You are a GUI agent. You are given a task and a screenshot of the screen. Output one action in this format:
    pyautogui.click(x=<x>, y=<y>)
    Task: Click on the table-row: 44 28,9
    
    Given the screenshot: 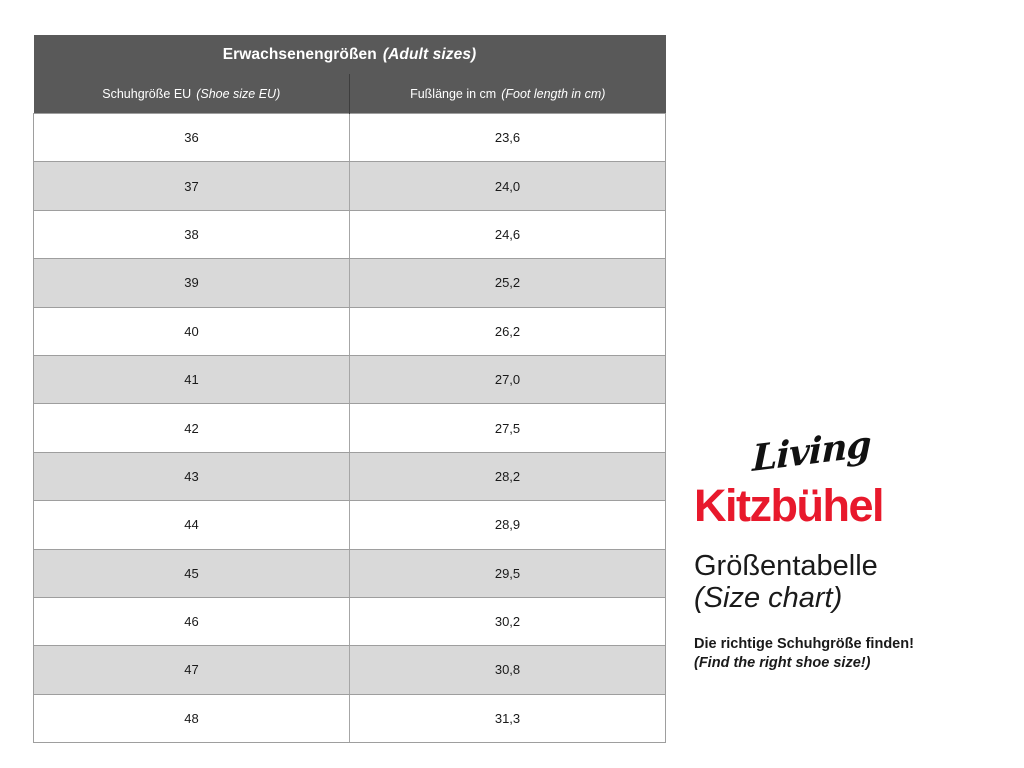 What is the action you would take?
    pyautogui.click(x=349, y=525)
    